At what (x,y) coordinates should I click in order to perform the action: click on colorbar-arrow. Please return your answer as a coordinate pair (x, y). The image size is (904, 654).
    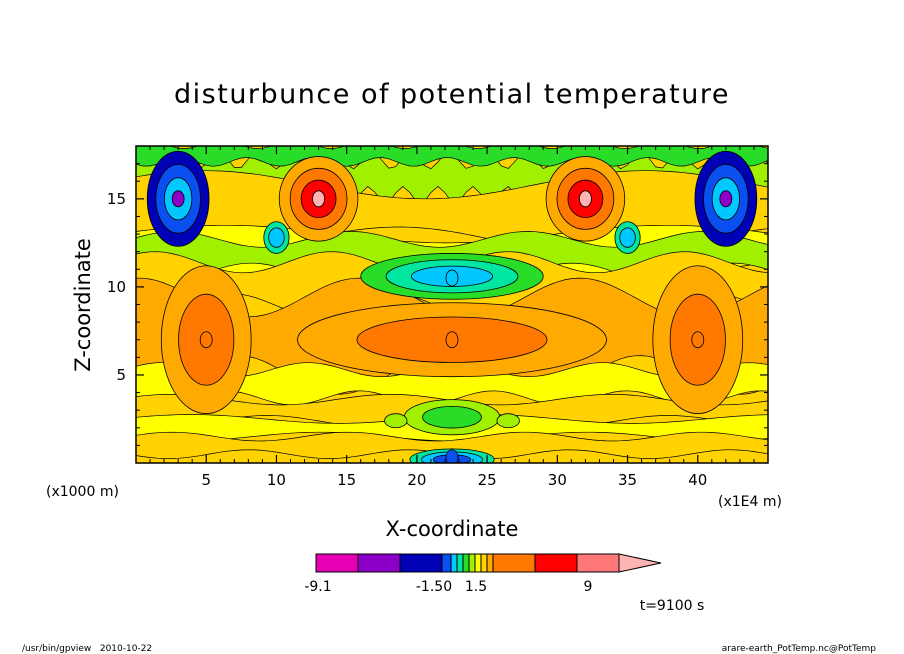
    Looking at the image, I should click on (640, 563).